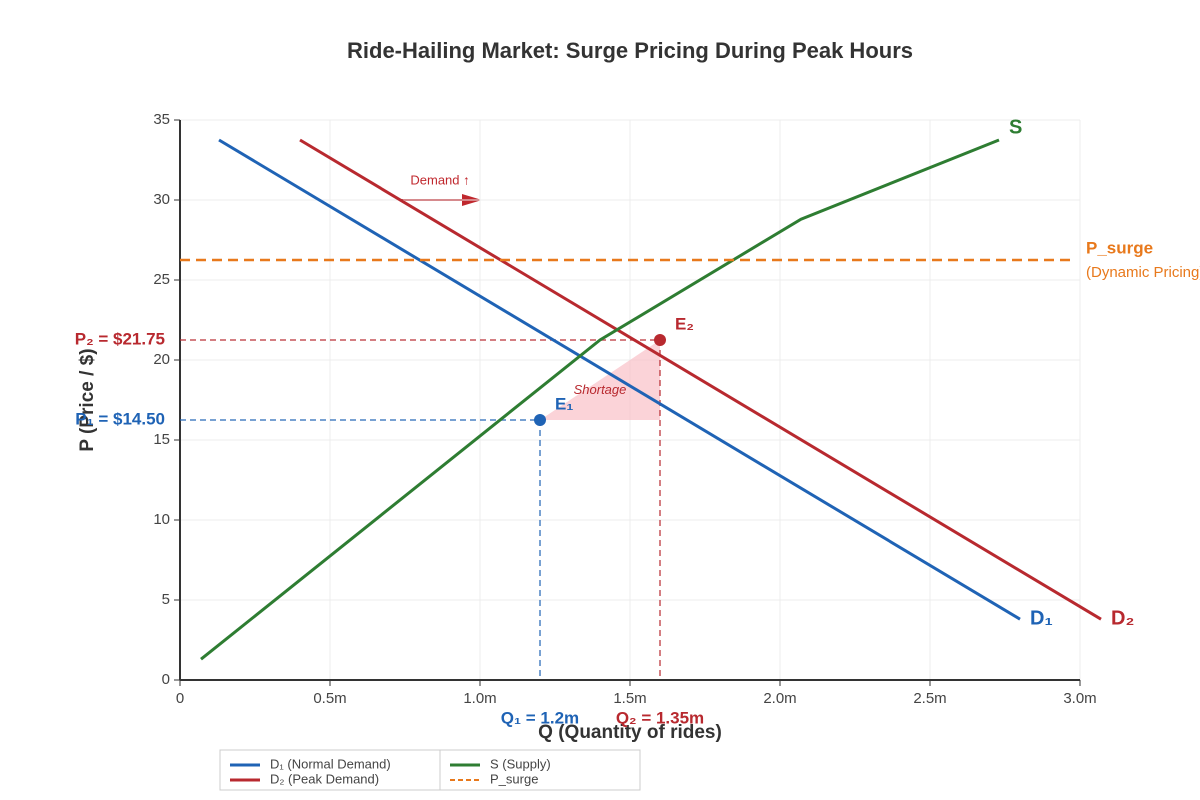  What do you see at coordinates (630, 732) in the screenshot?
I see `x-axis-title: Q (Quantity of rides)` at bounding box center [630, 732].